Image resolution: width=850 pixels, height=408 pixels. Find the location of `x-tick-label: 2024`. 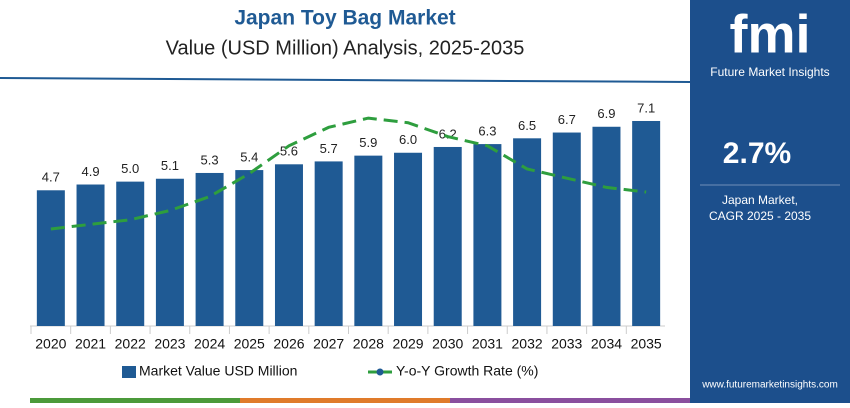

x-tick-label: 2024 is located at coordinates (209, 344).